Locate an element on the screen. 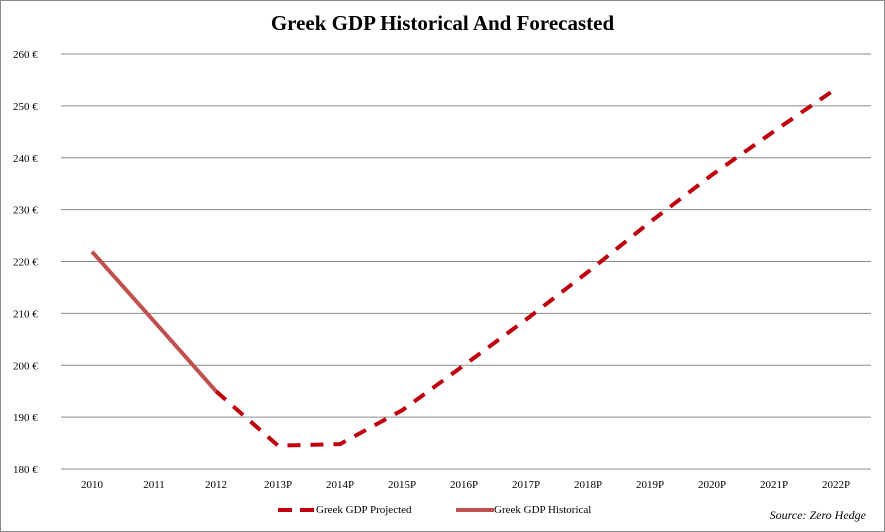 This screenshot has width=885, height=532. x-tick-label: 2021P is located at coordinates (774, 485).